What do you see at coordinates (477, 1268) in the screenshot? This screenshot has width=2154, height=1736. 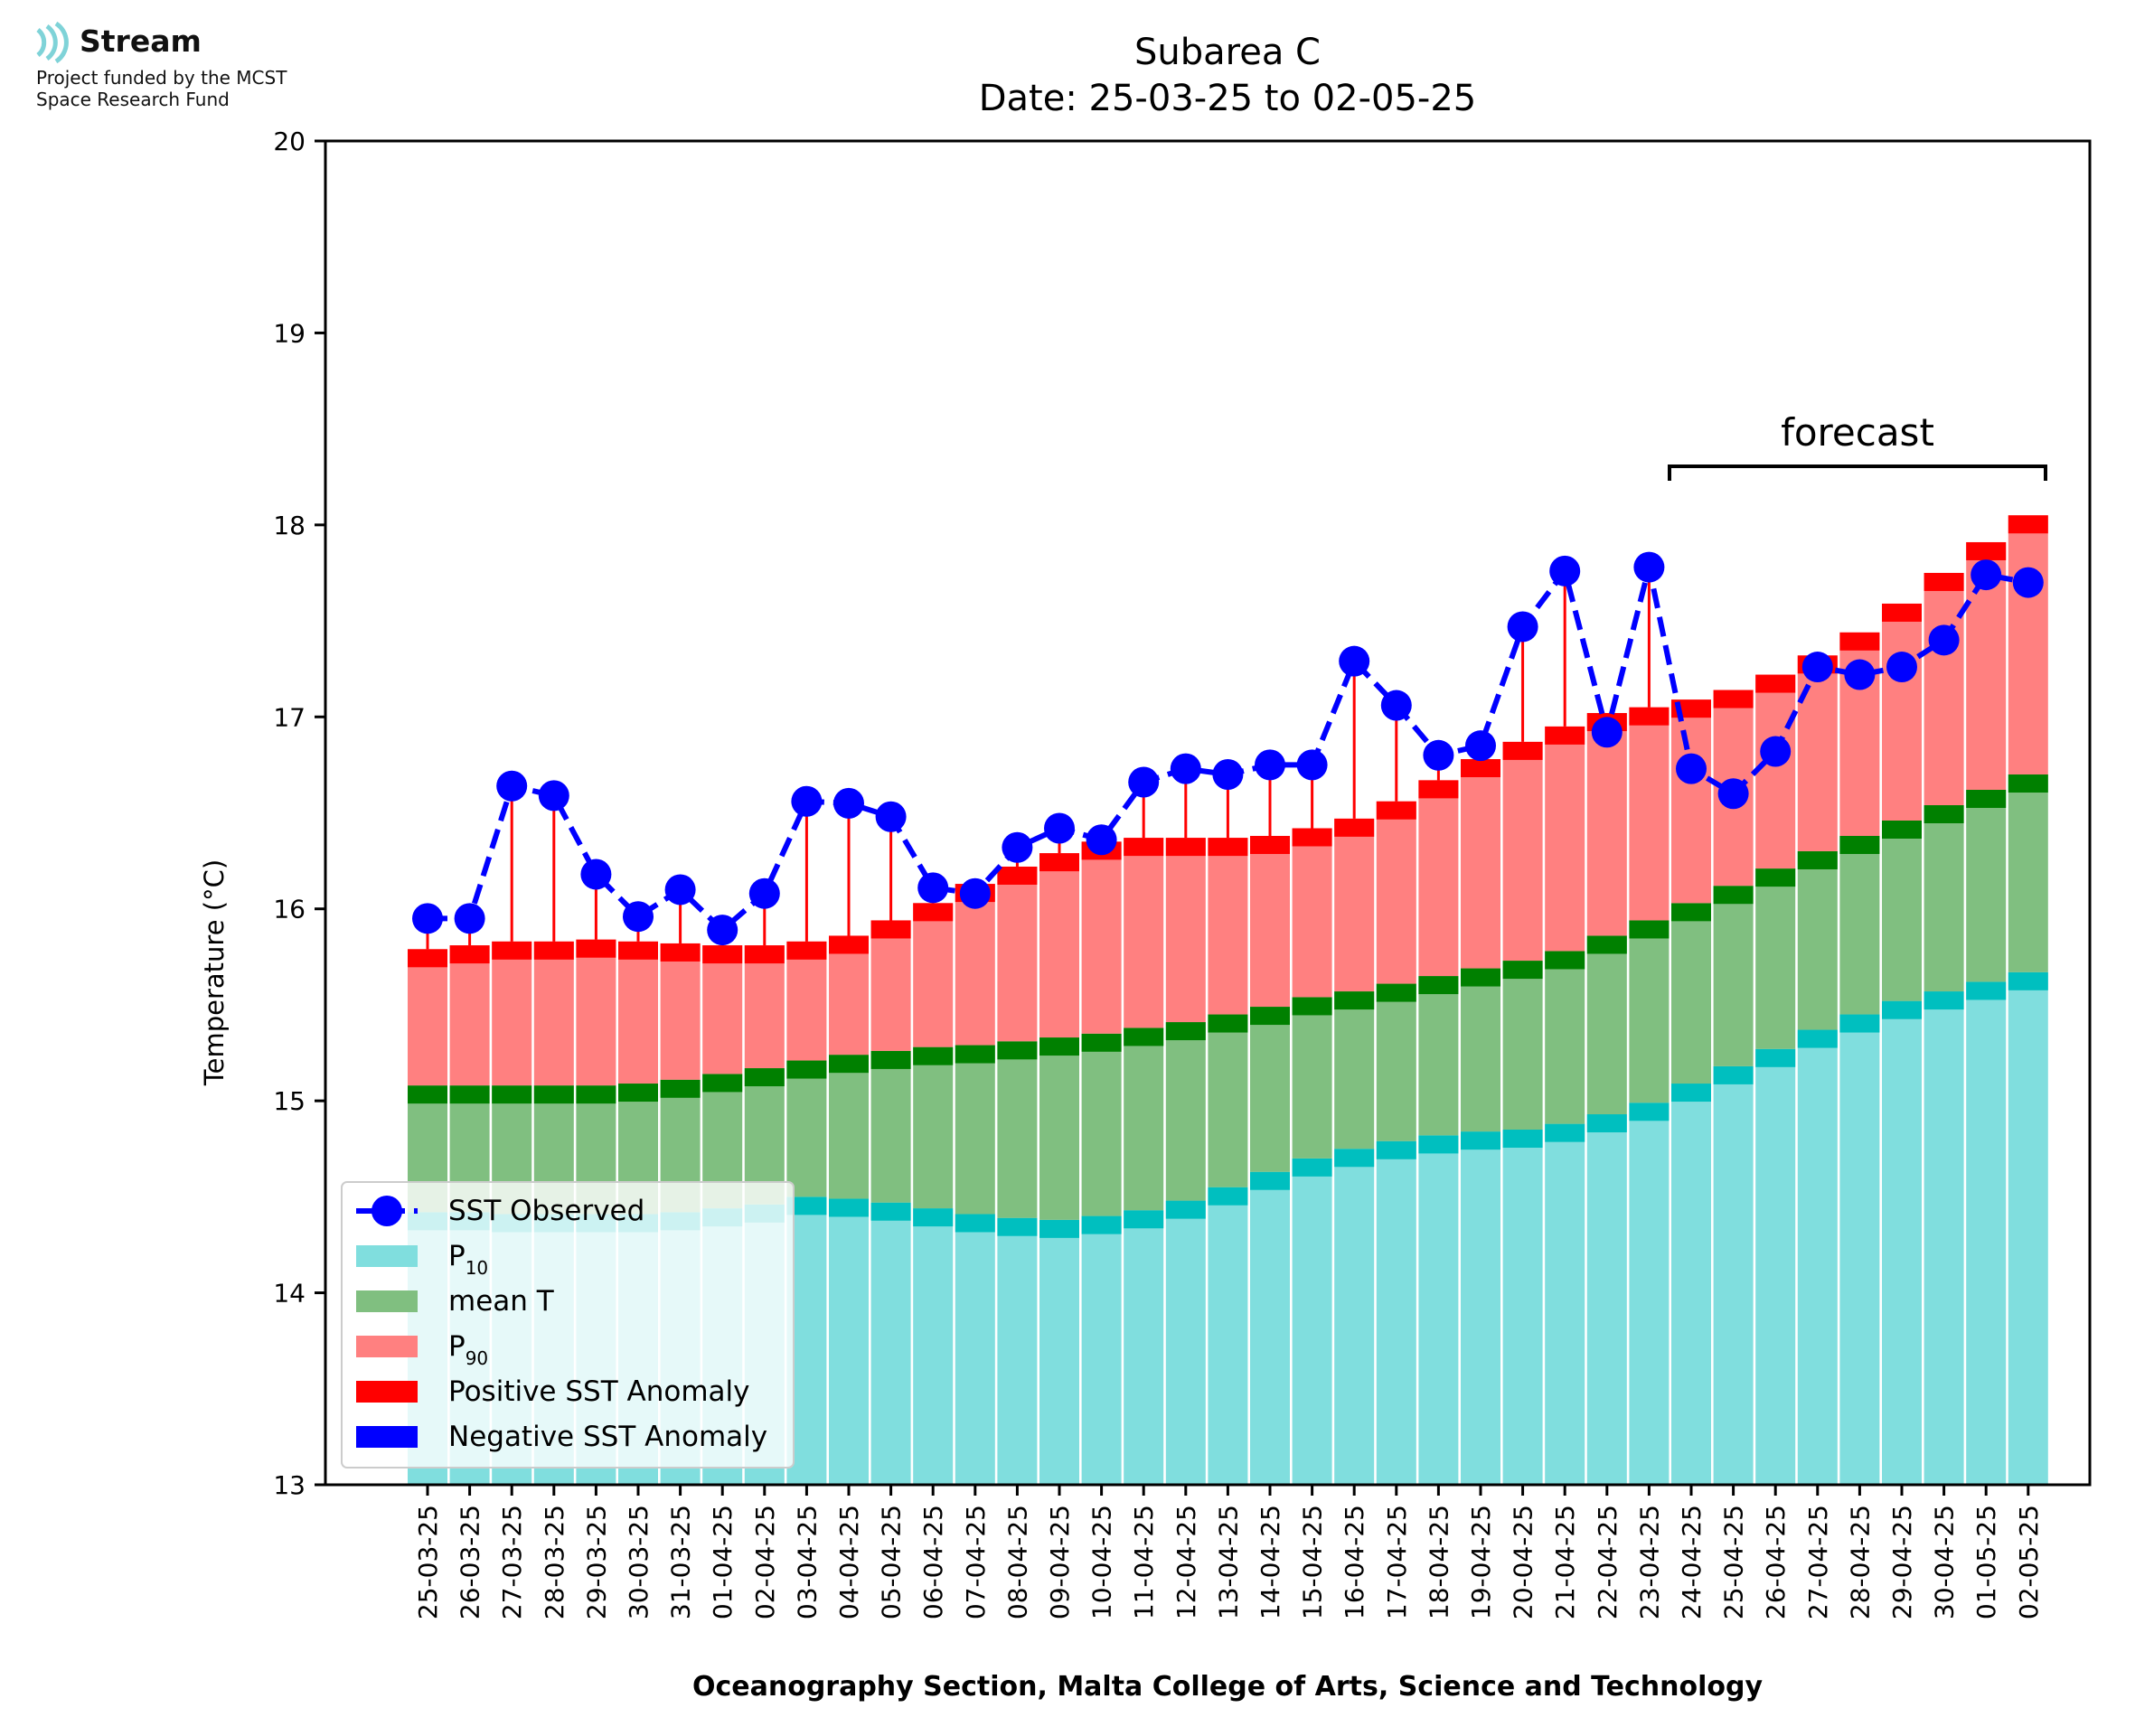 I see `legend-label-subscript: 10` at bounding box center [477, 1268].